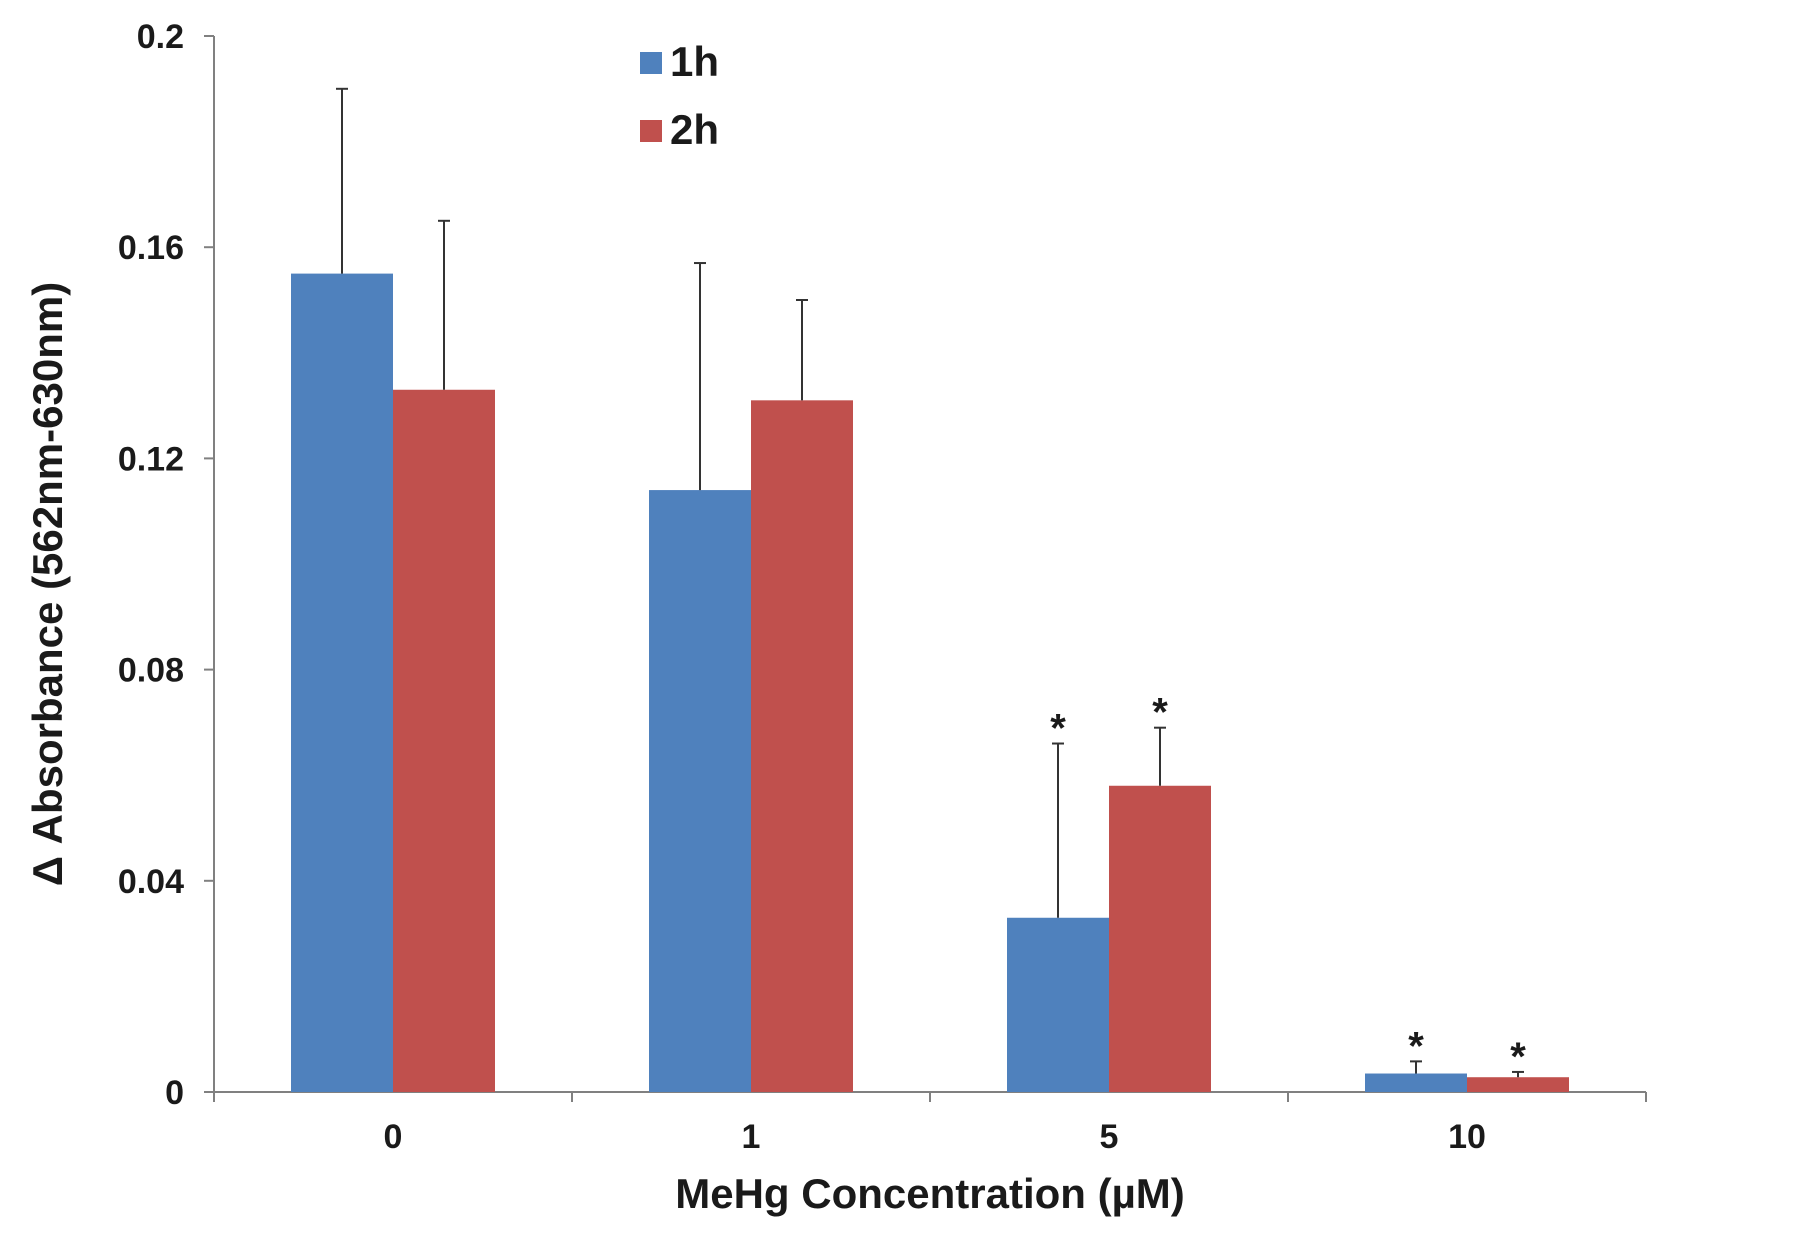  What do you see at coordinates (1109, 1137) in the screenshot?
I see `x-tick-label: 5` at bounding box center [1109, 1137].